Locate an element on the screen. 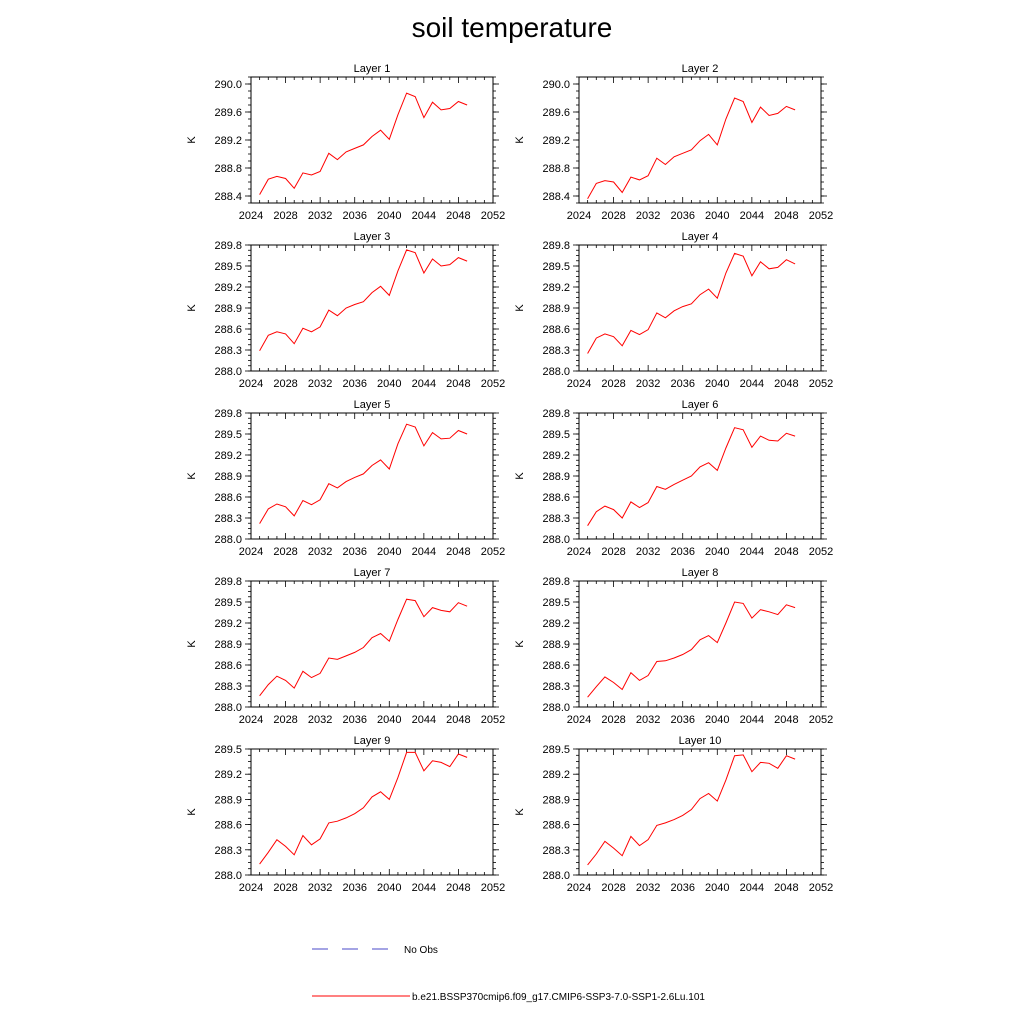 The height and width of the screenshot is (1024, 1024). panel-title: Layer 9 is located at coordinates (372, 741).